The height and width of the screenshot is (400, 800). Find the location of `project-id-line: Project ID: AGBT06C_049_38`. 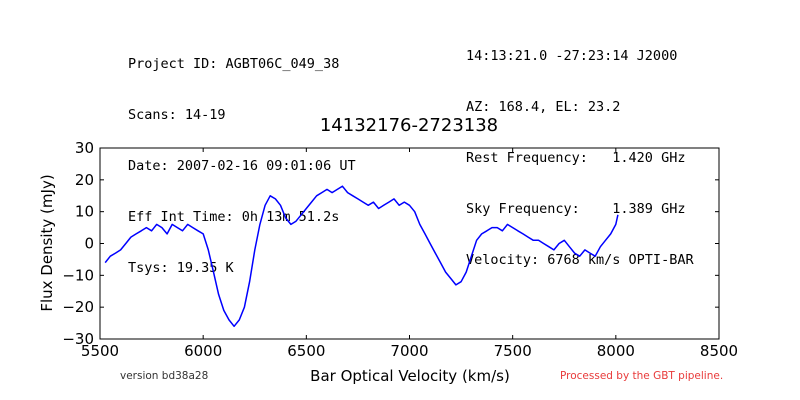

project-id-line: Project ID: AGBT06C_049_38 is located at coordinates (234, 64).